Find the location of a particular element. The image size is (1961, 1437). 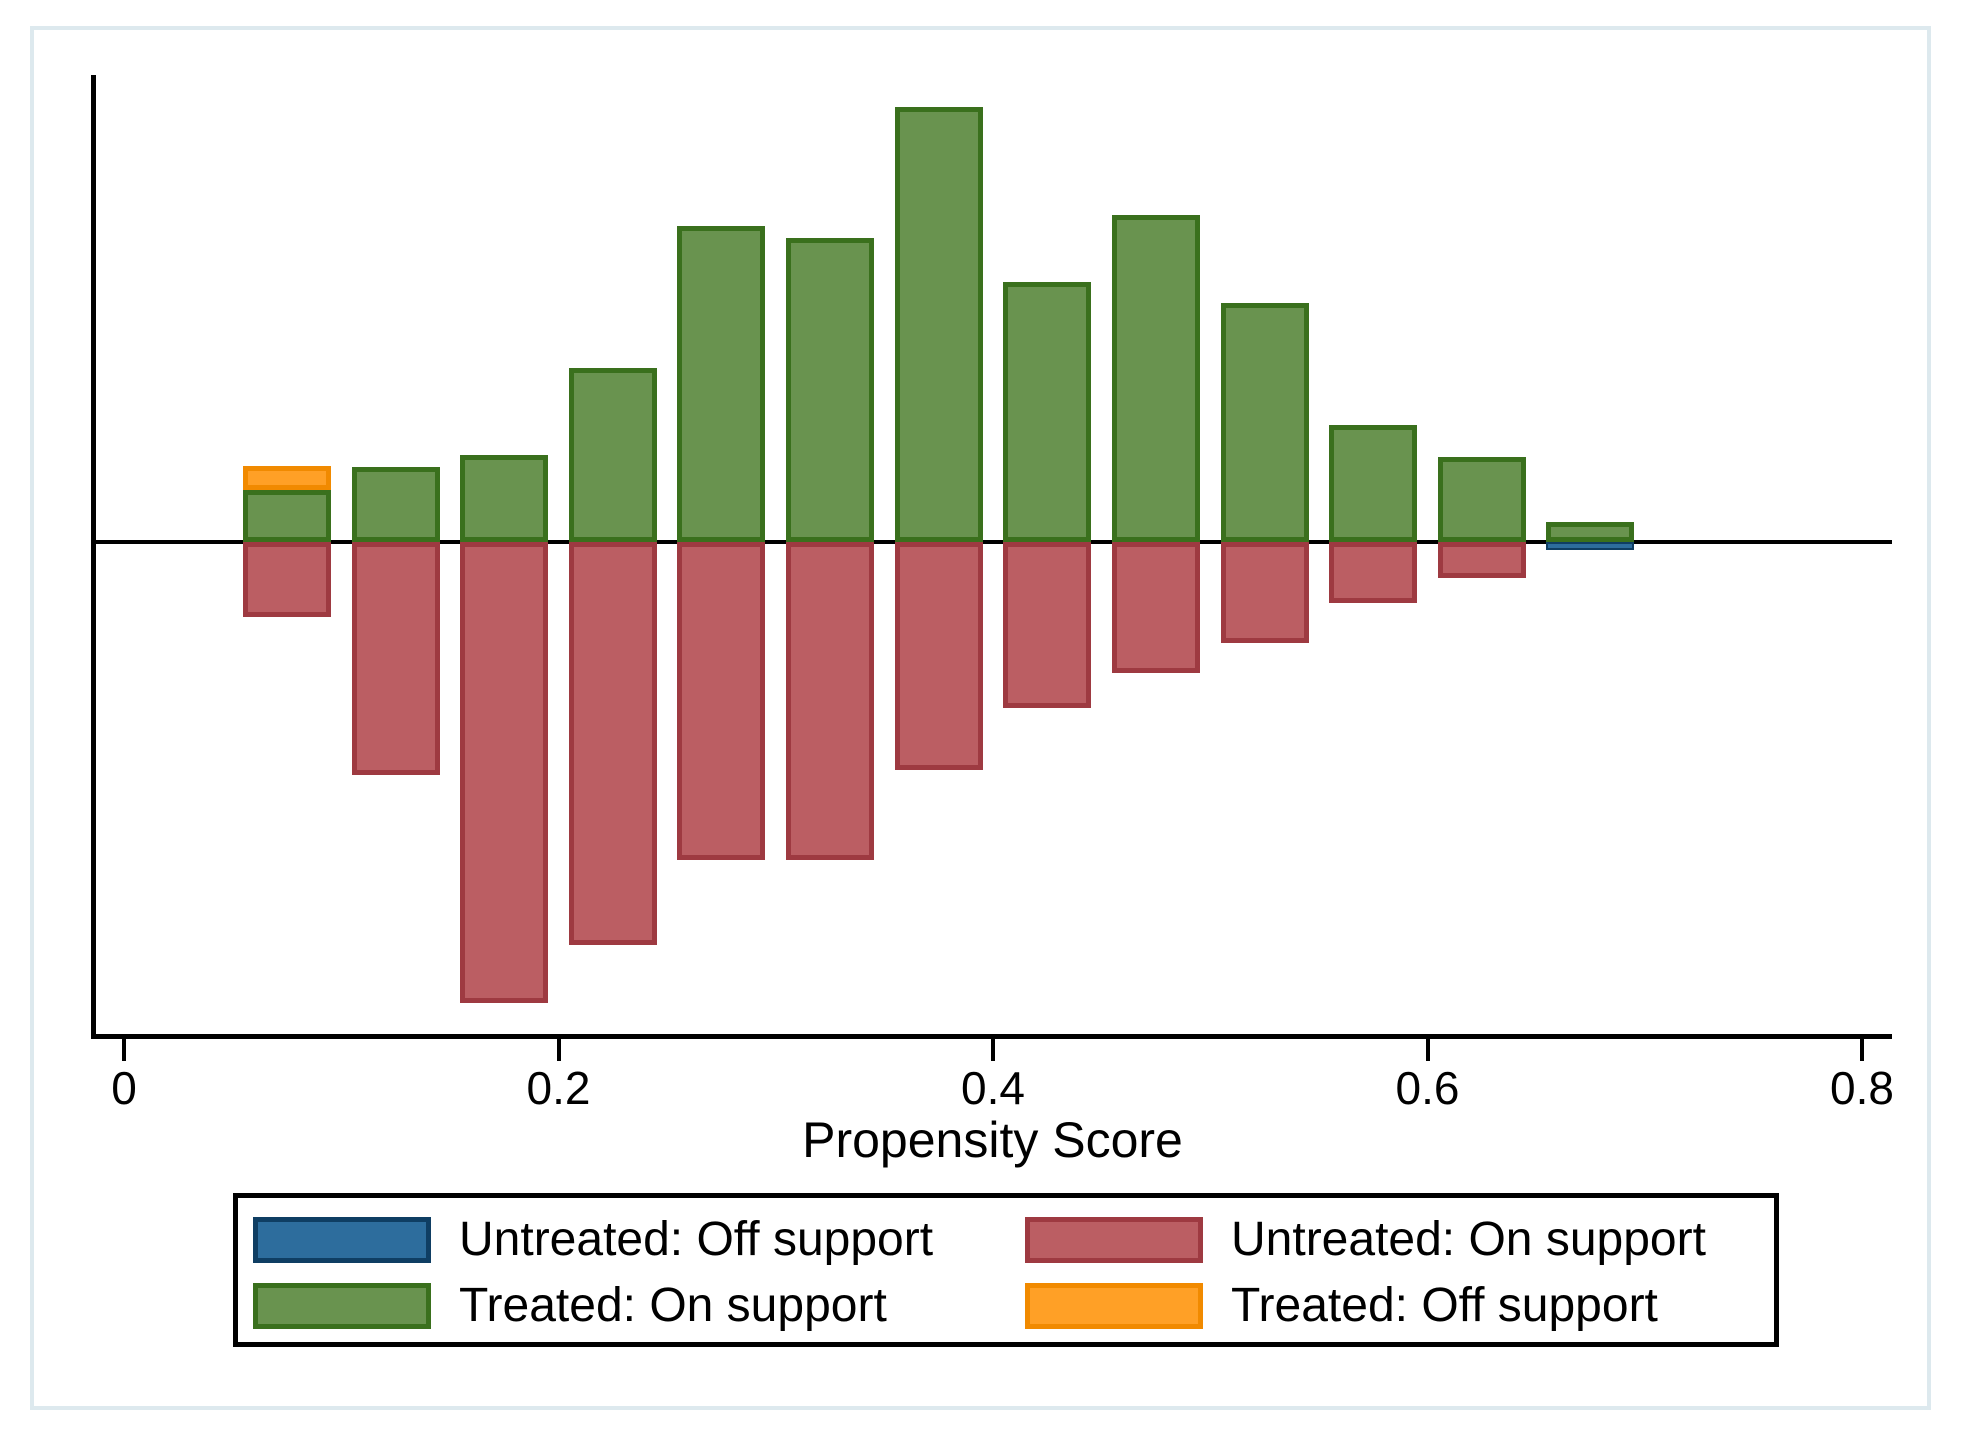

x-axis-line is located at coordinates (991, 1036).